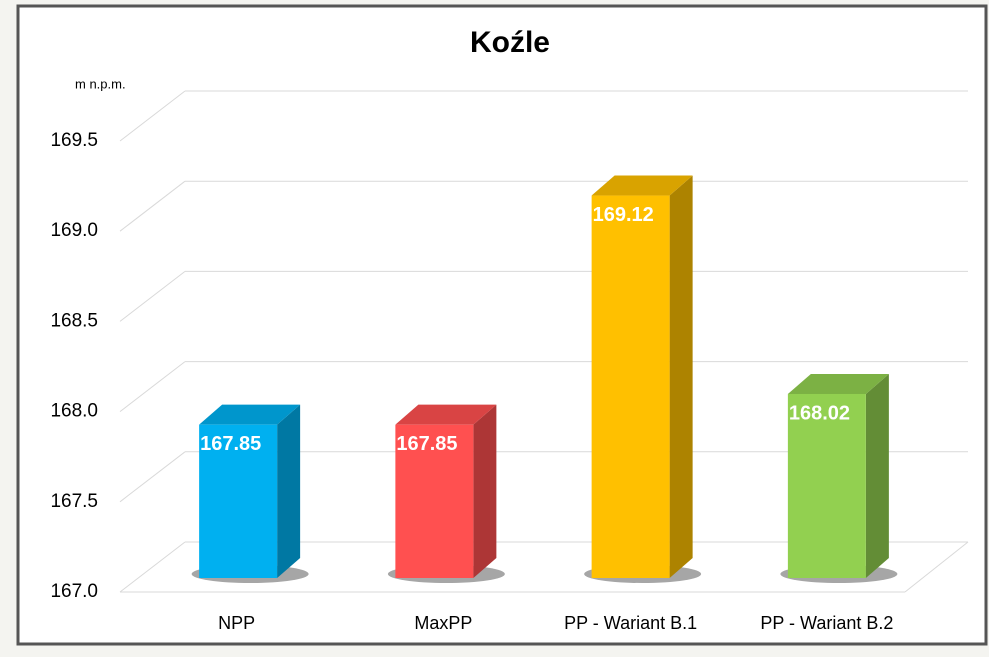  I want to click on x-tick-label: PP - Wariant B.1, so click(630, 623).